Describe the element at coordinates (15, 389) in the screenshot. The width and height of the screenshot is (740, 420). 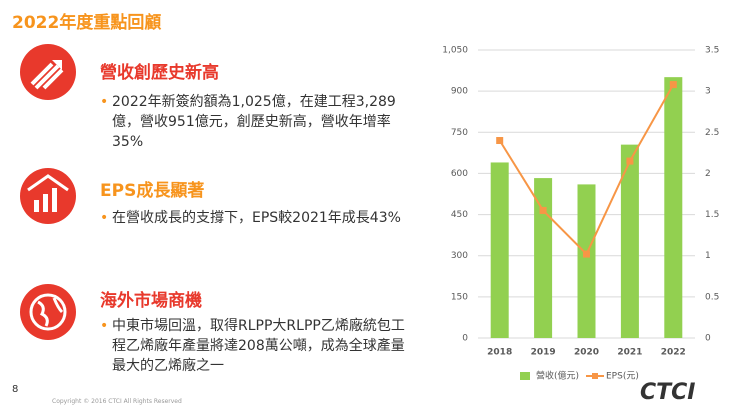
I see `page-number: 8` at that location.